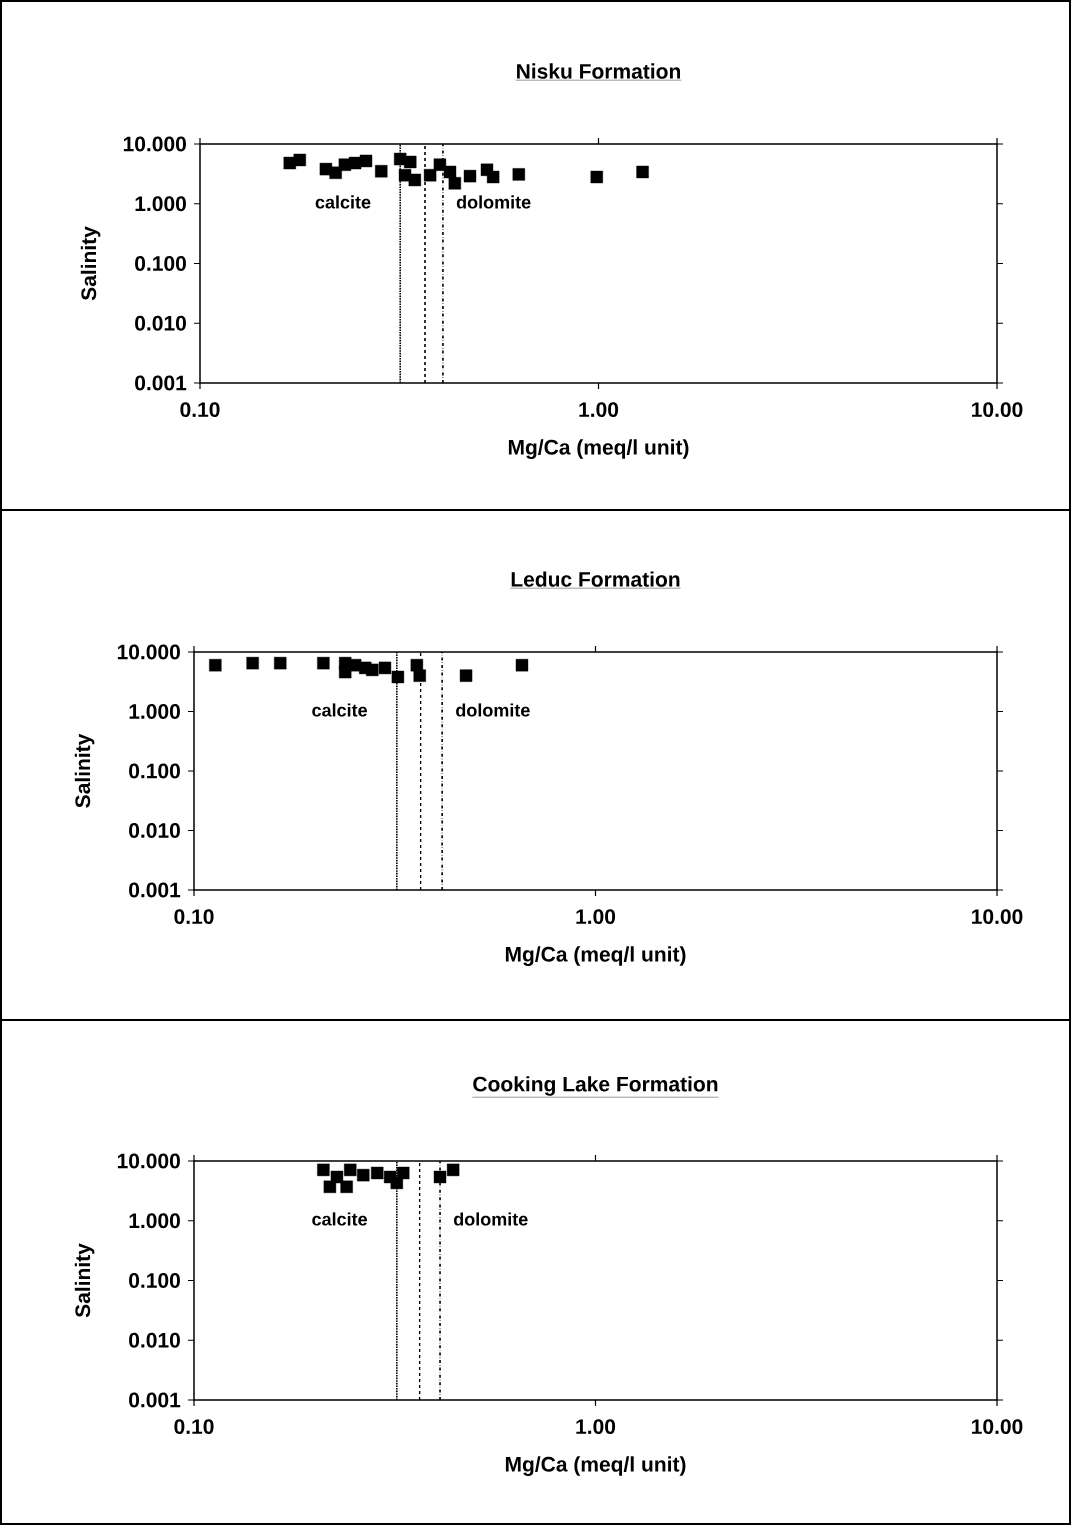  I want to click on chart-title: Leduc Formation, so click(595, 579).